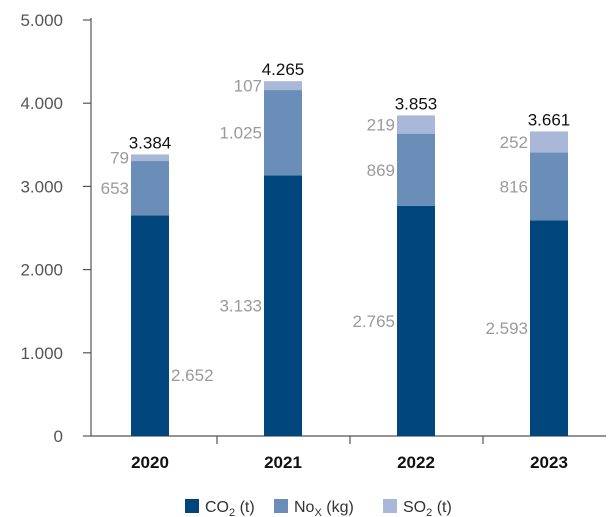 This screenshot has height=517, width=610. I want to click on x-tick-label: 2022, so click(416, 462).